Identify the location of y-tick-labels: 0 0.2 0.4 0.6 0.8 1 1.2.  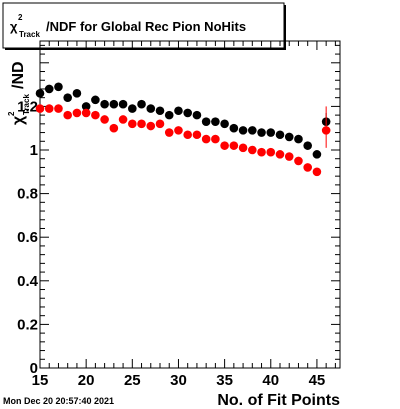
(28, 237).